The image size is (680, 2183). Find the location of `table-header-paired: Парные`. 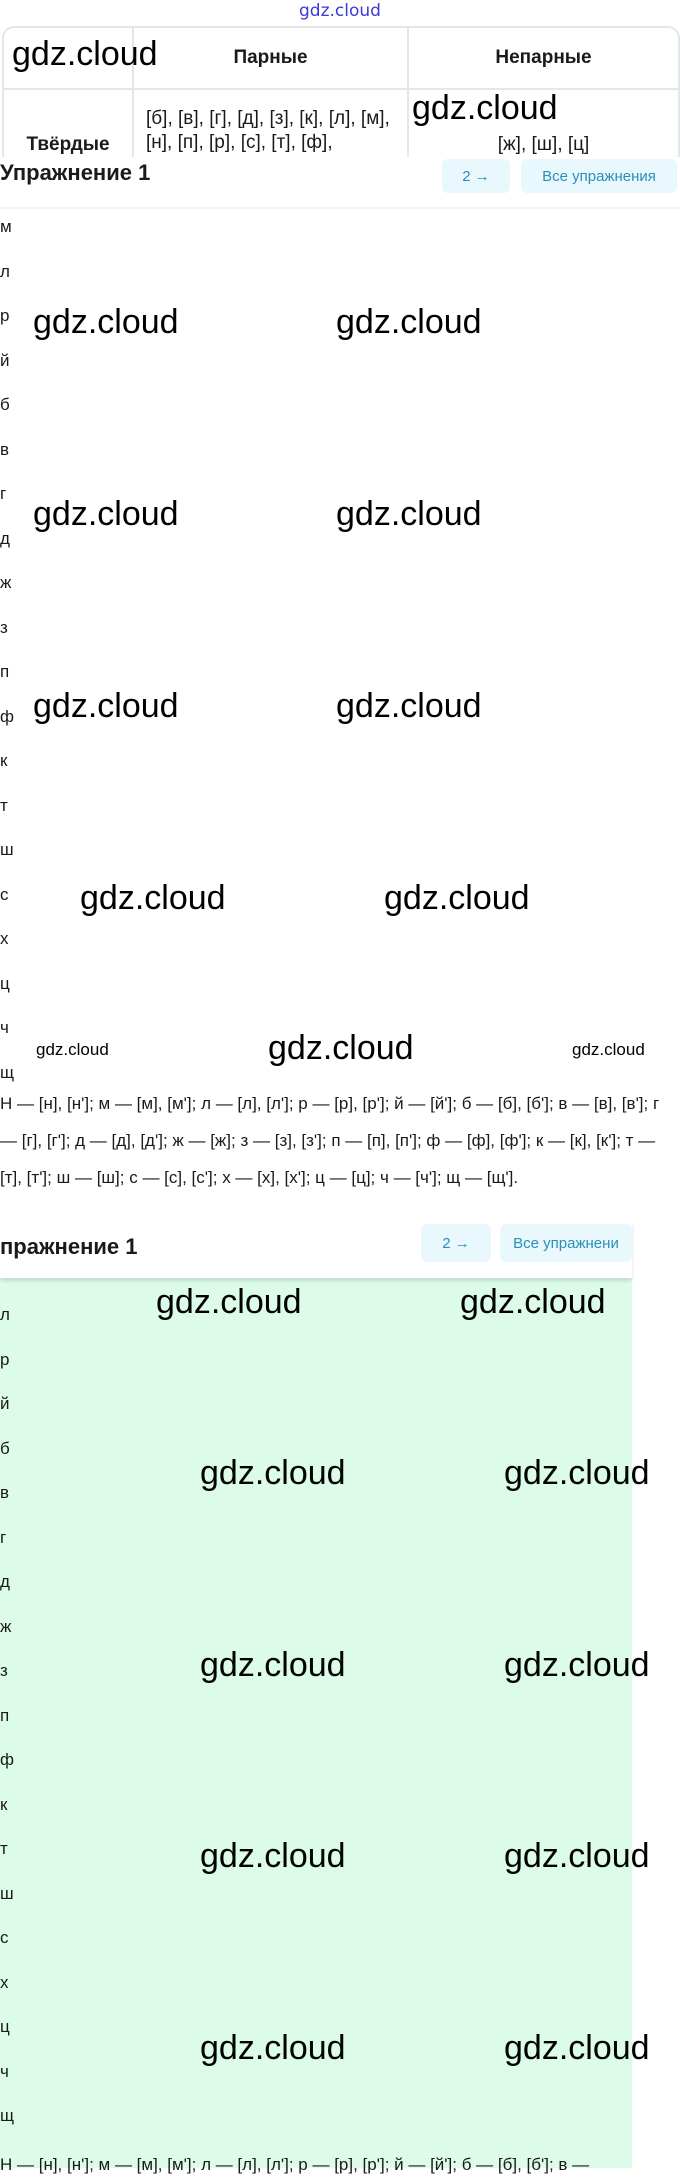

table-header-paired: Парные is located at coordinates (271, 59).